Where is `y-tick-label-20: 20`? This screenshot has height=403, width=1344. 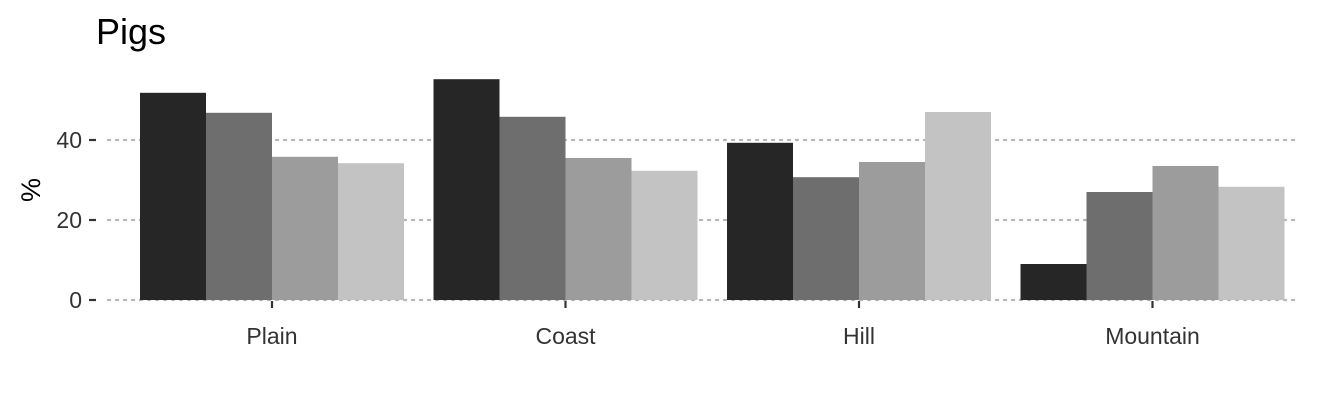 y-tick-label-20: 20 is located at coordinates (69, 220).